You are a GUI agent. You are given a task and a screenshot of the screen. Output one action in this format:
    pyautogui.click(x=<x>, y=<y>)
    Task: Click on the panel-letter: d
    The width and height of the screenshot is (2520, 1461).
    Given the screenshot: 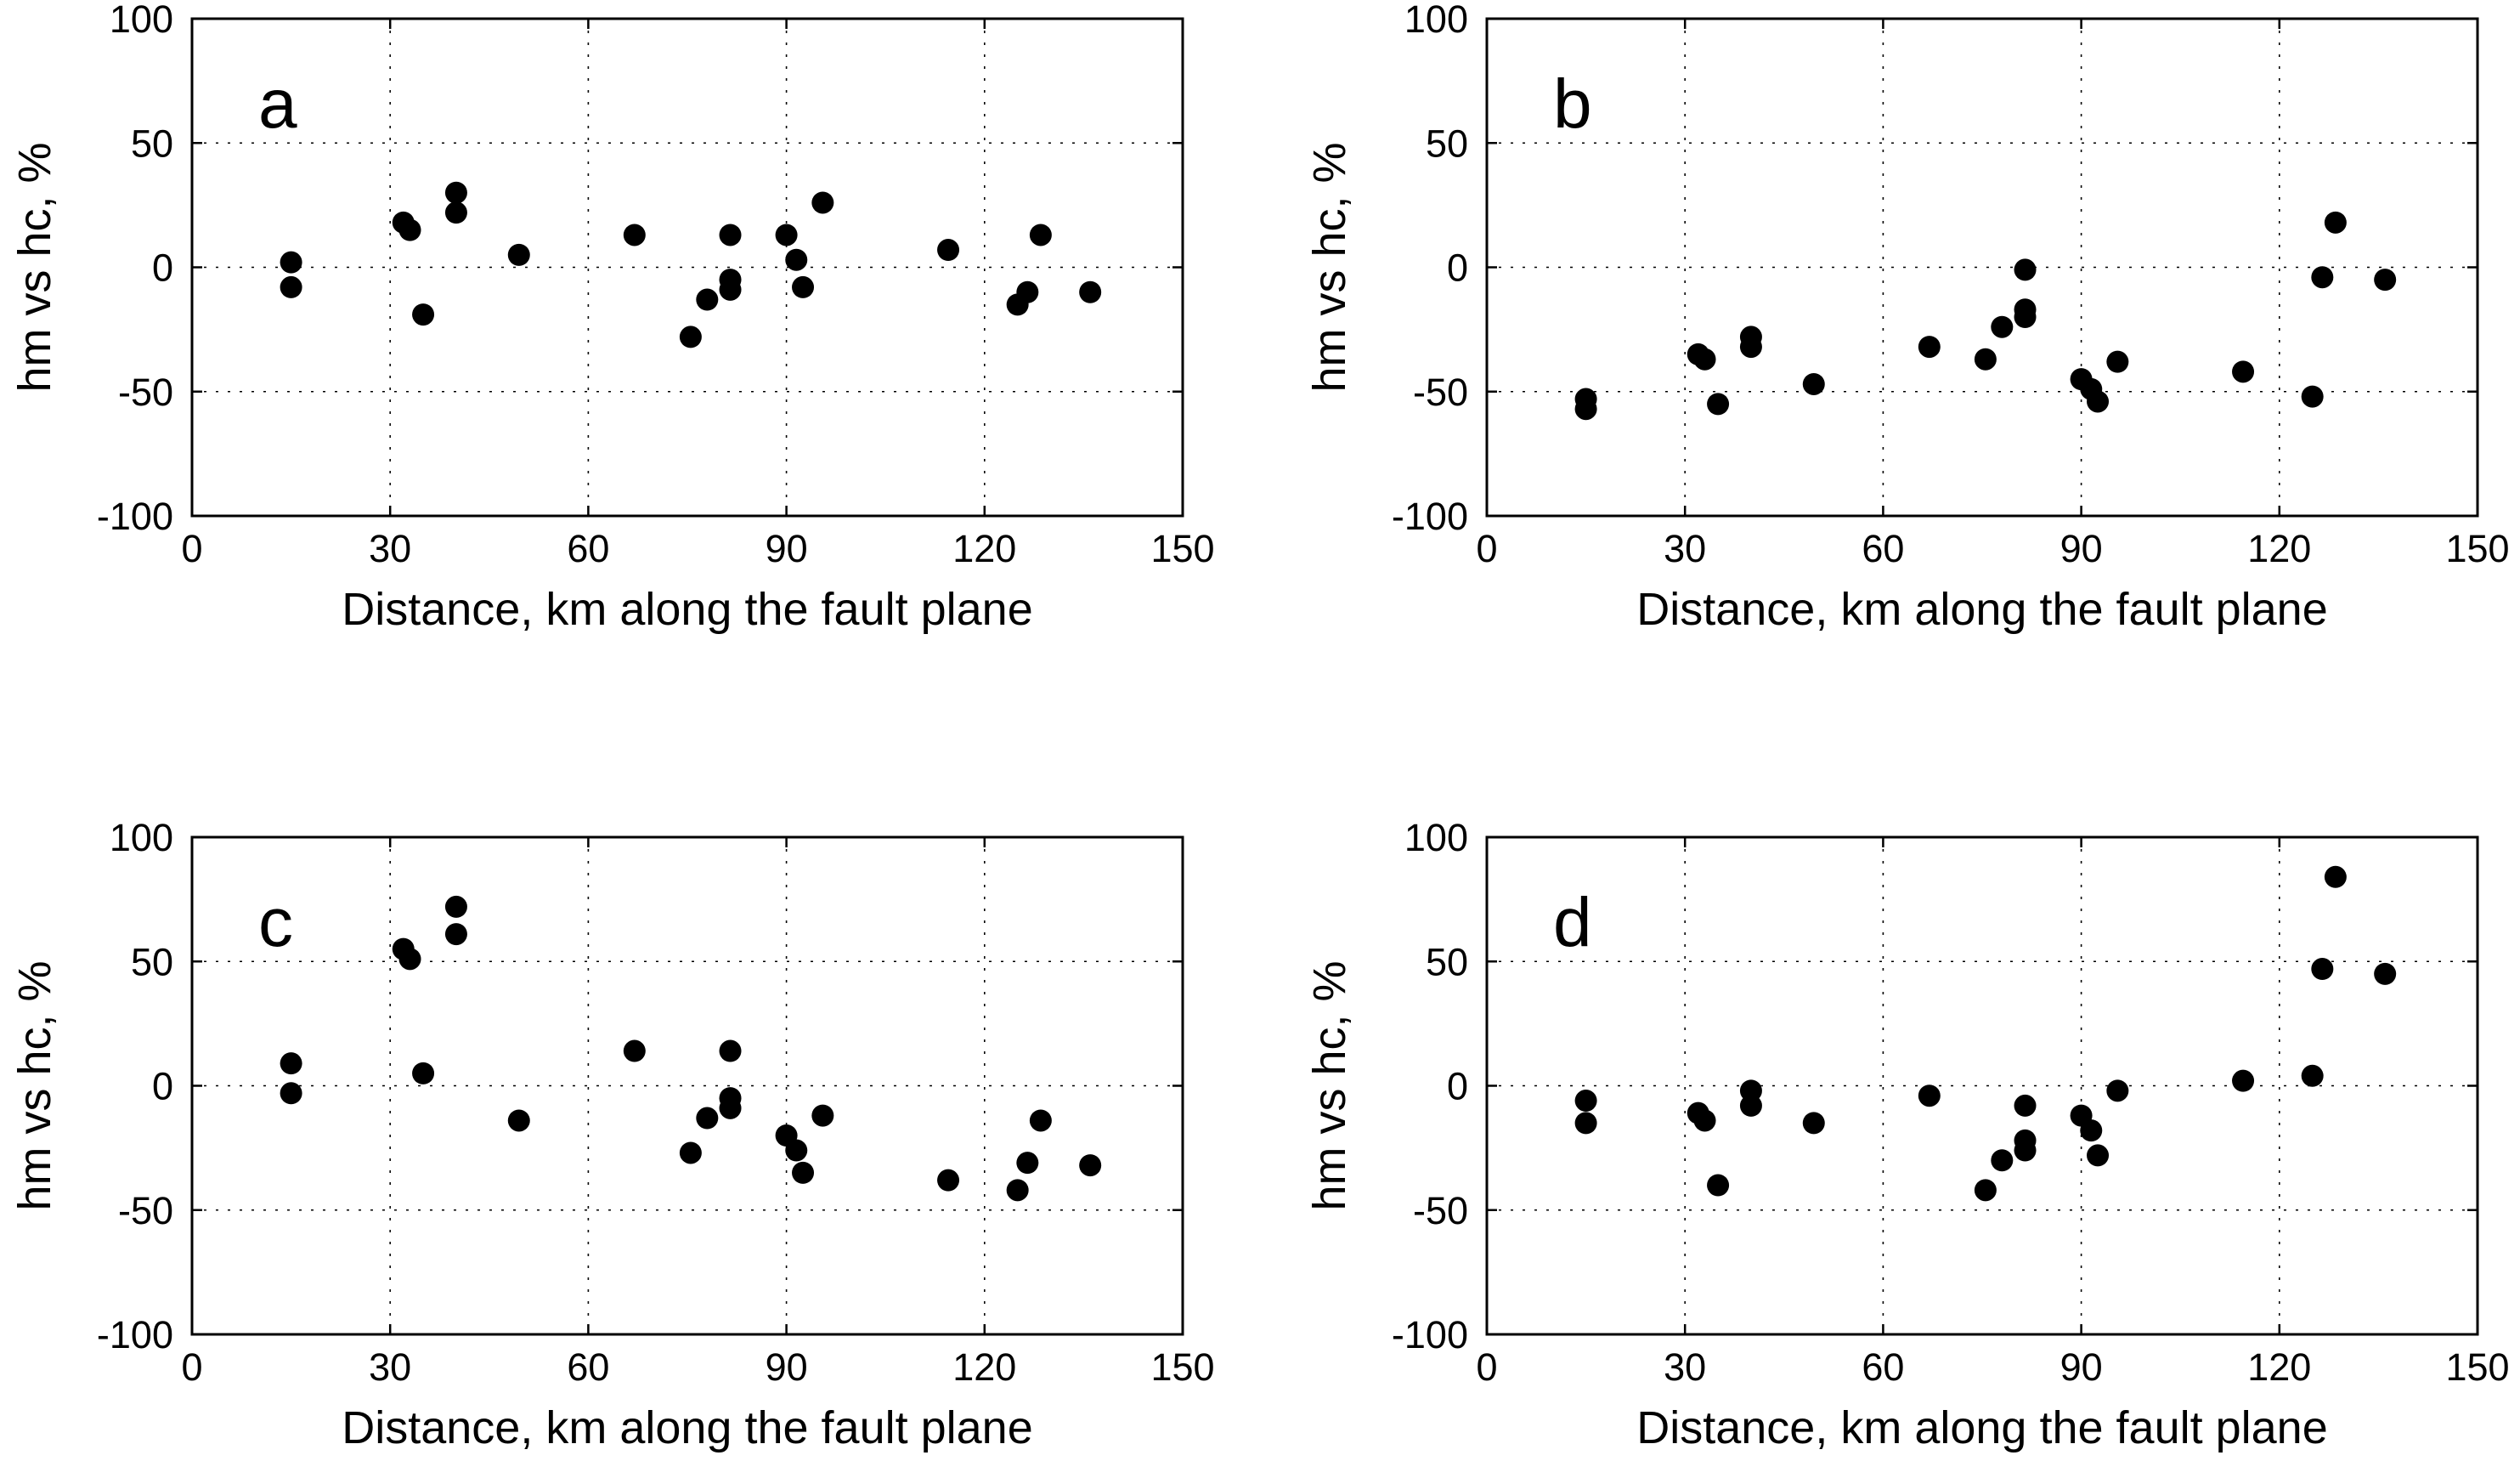 What is the action you would take?
    pyautogui.click(x=1573, y=922)
    